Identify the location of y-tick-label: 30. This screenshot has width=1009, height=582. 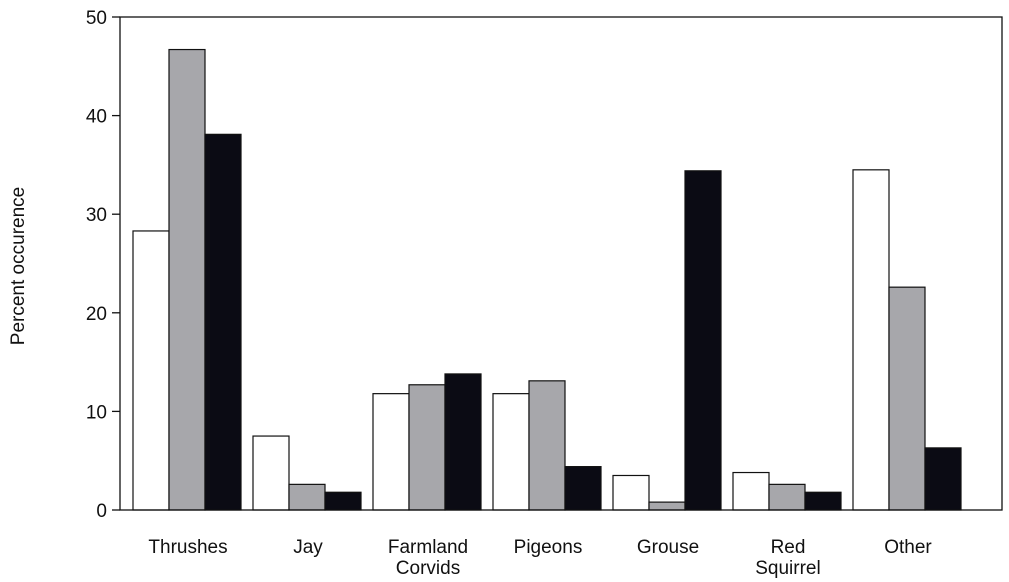
(96, 215).